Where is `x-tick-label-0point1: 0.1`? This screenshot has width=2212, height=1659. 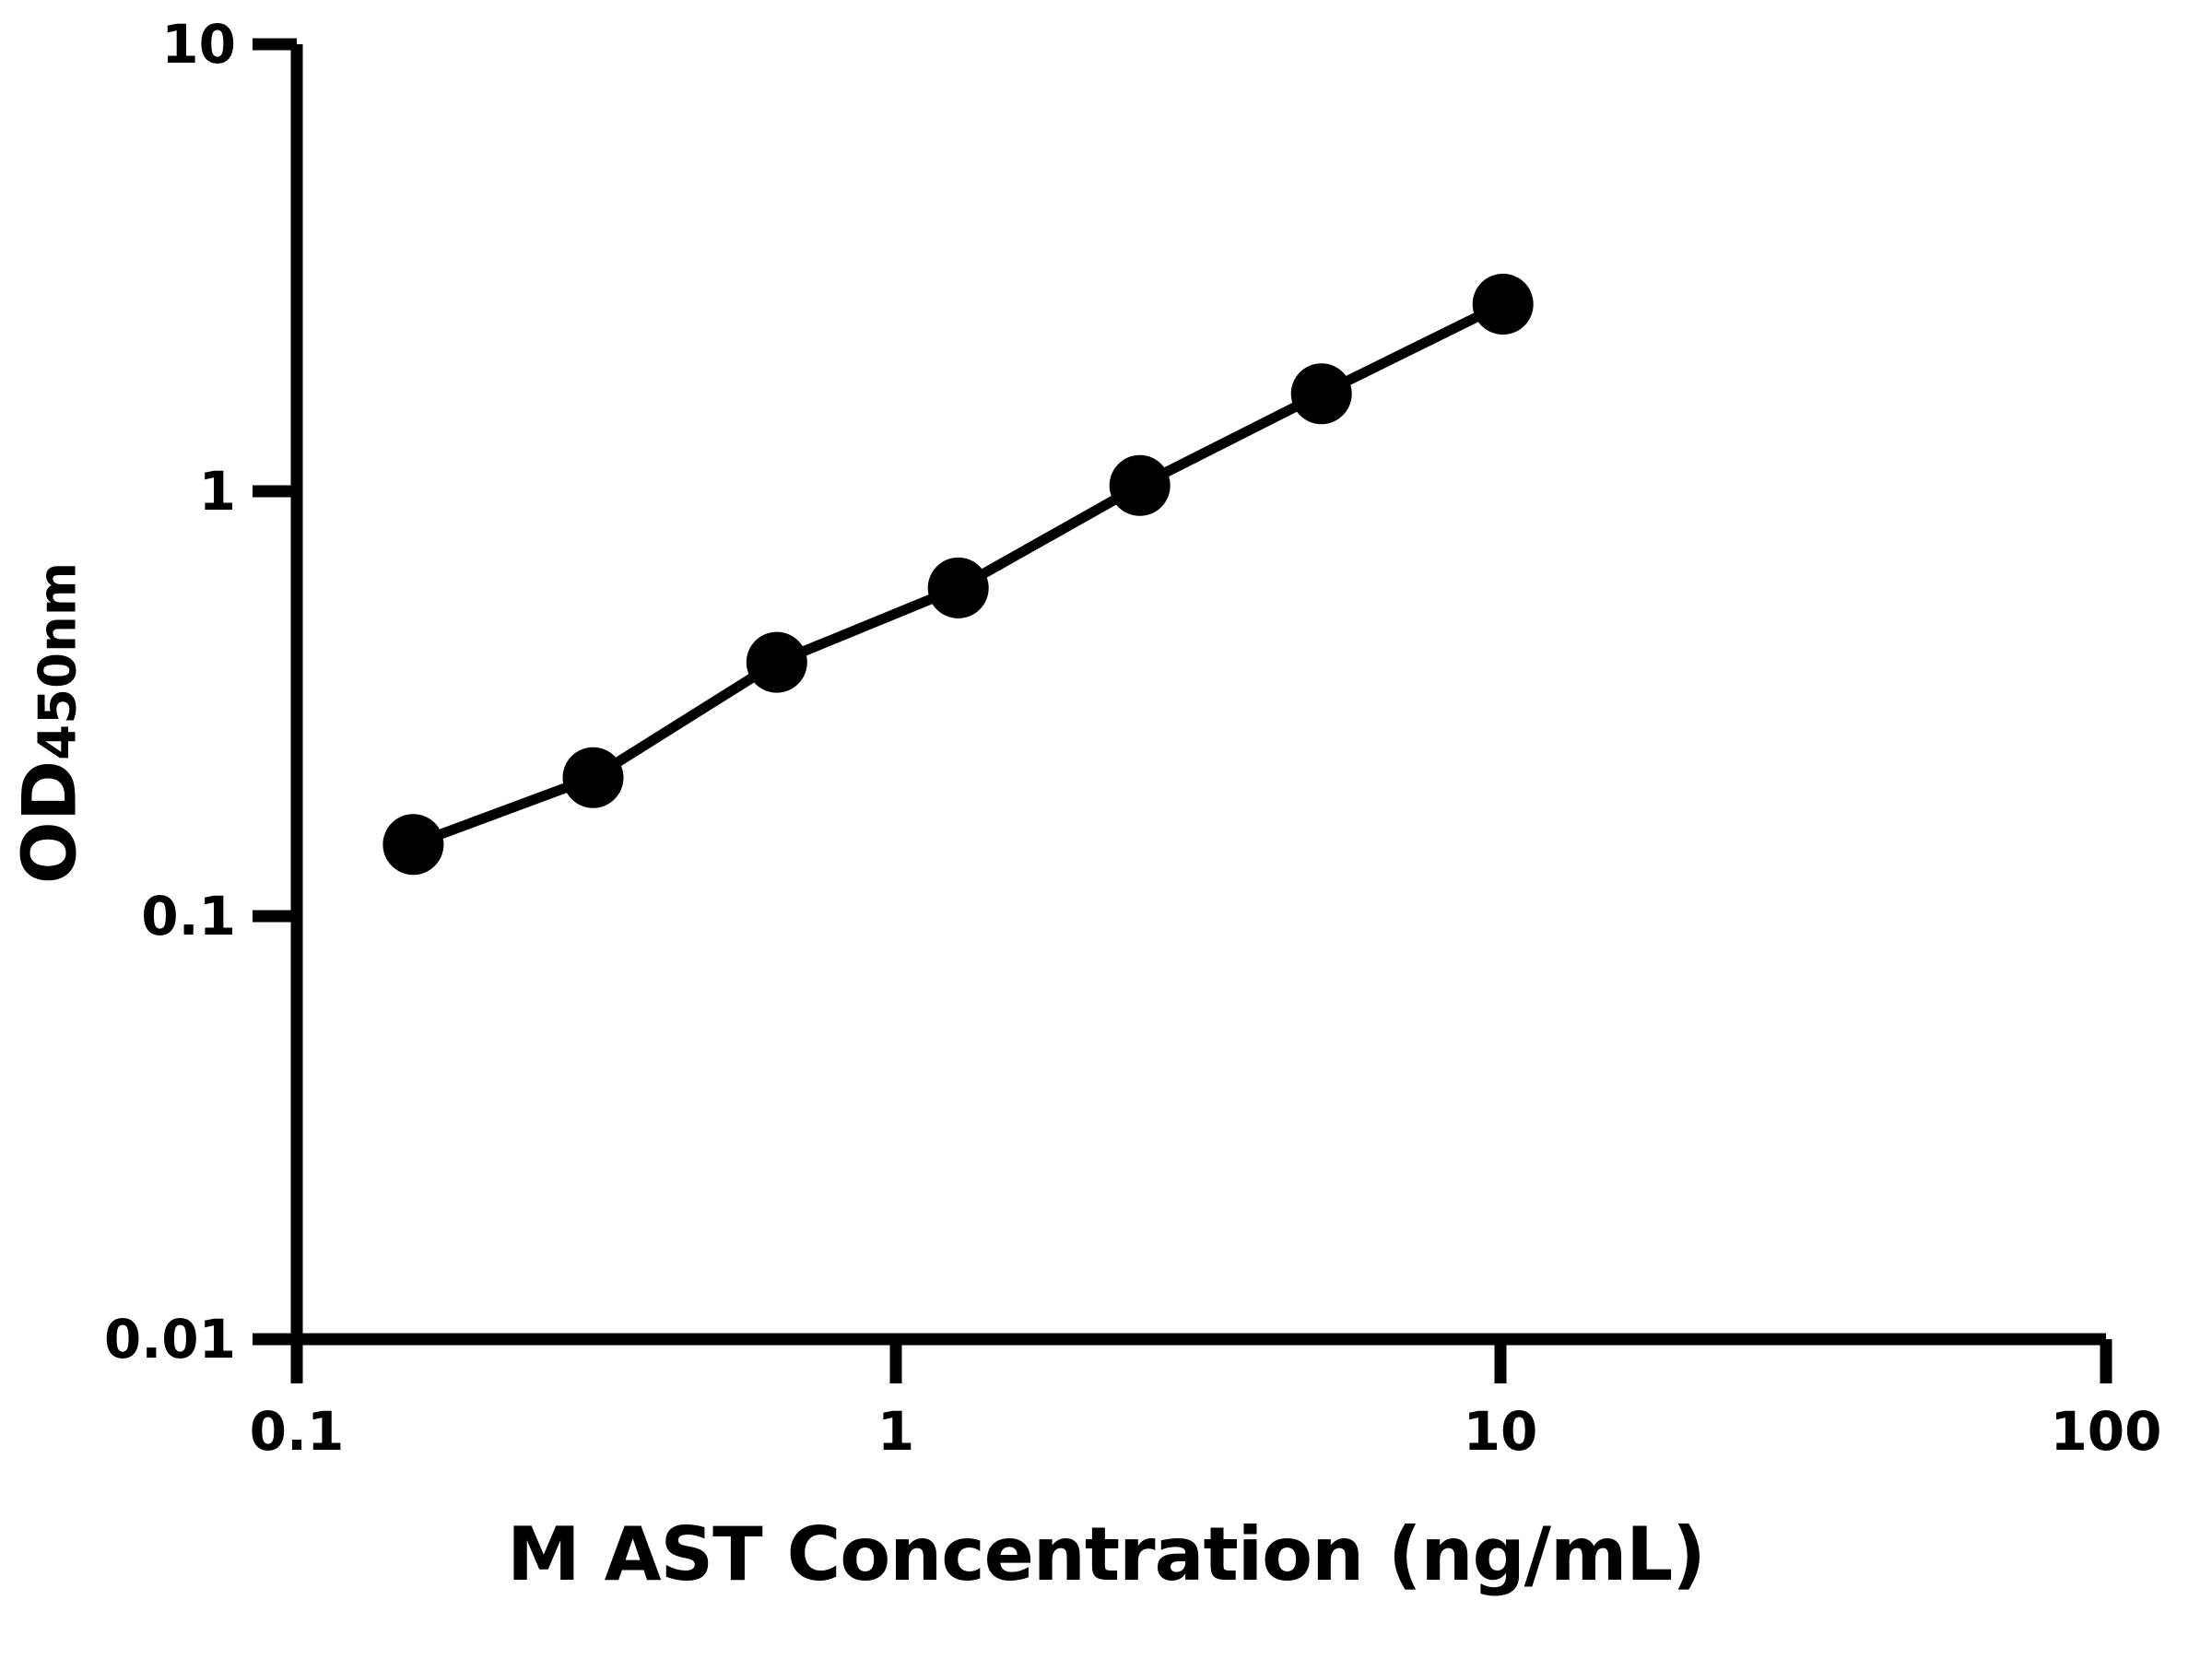
x-tick-label-0point1: 0.1 is located at coordinates (297, 1431).